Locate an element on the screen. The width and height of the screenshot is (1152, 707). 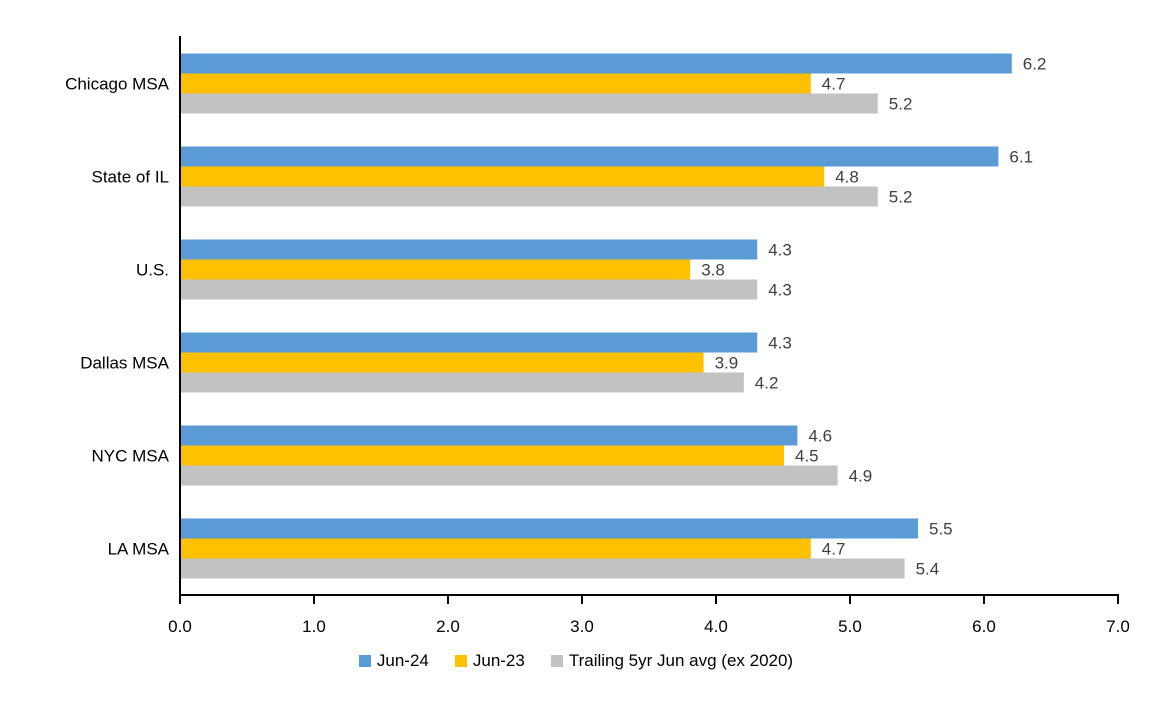
bar-jun-23-la-msa is located at coordinates (496, 548).